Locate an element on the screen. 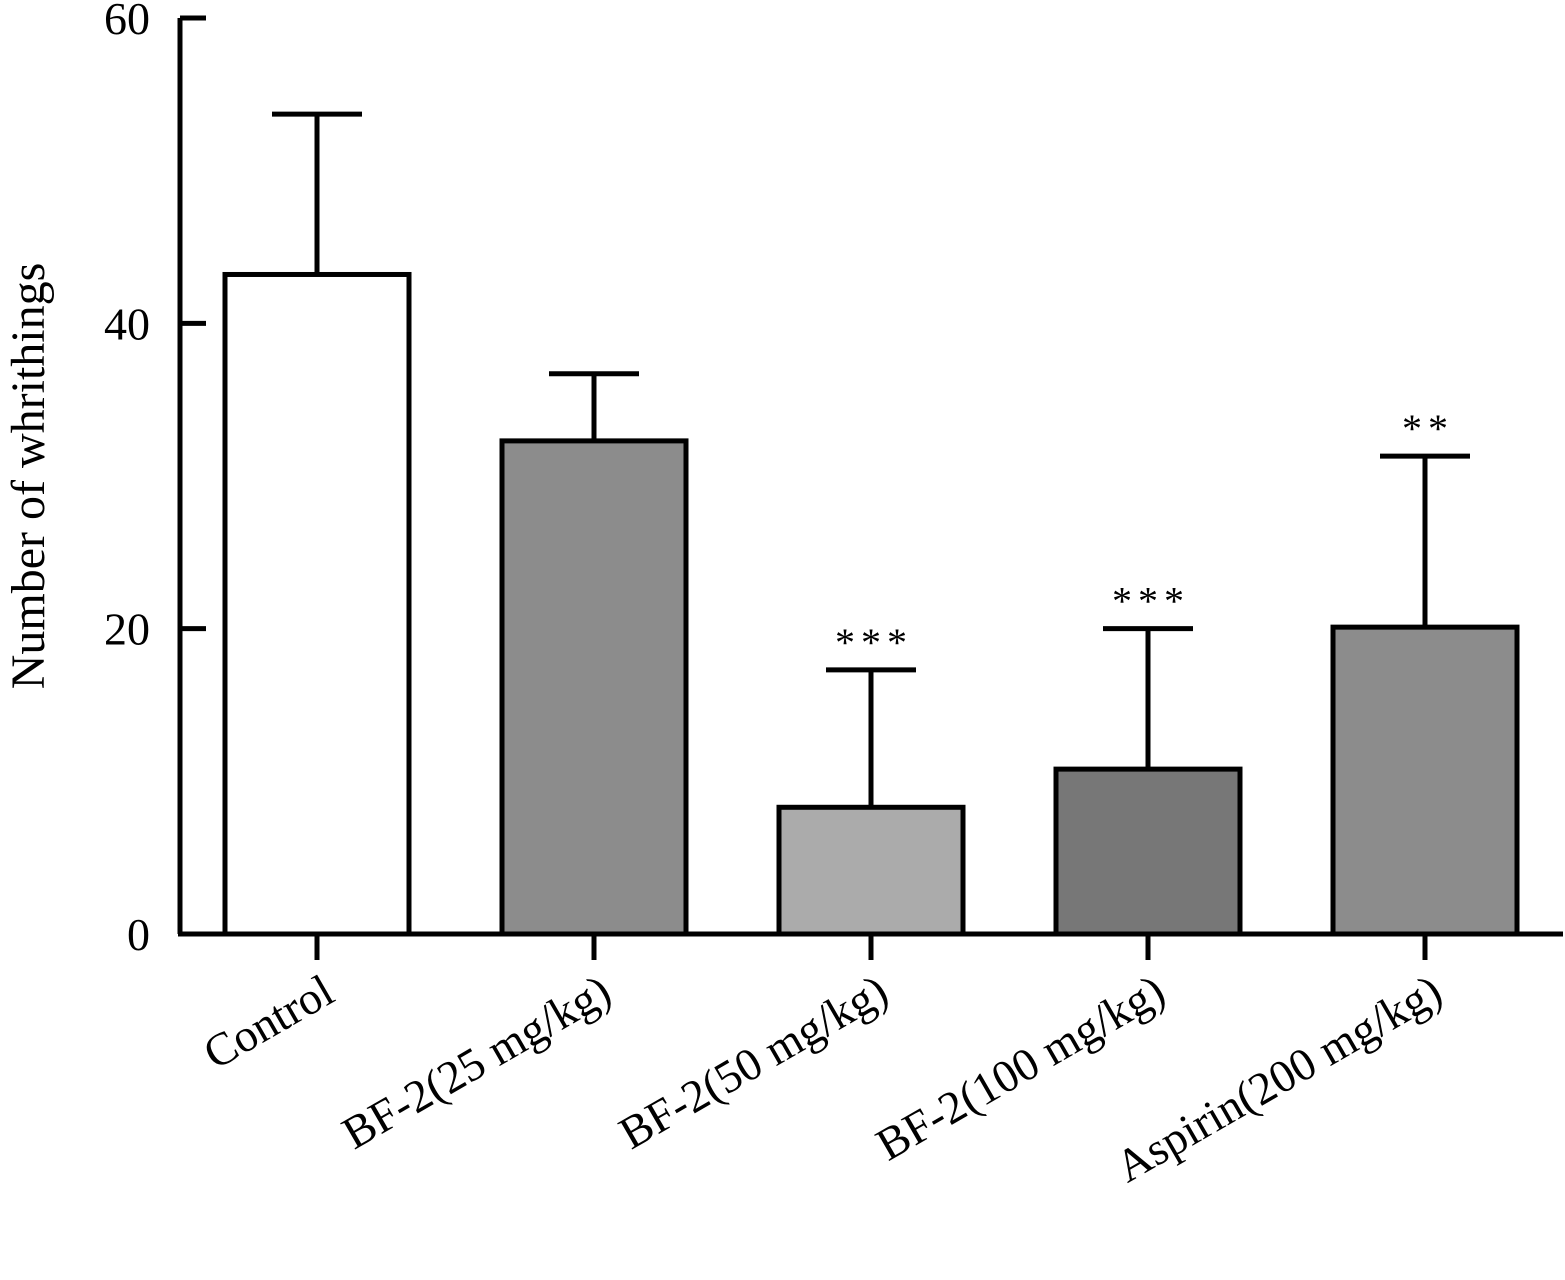 Image resolution: width=1565 pixels, height=1280 pixels. y-tick-label: 60 is located at coordinates (127, 22).